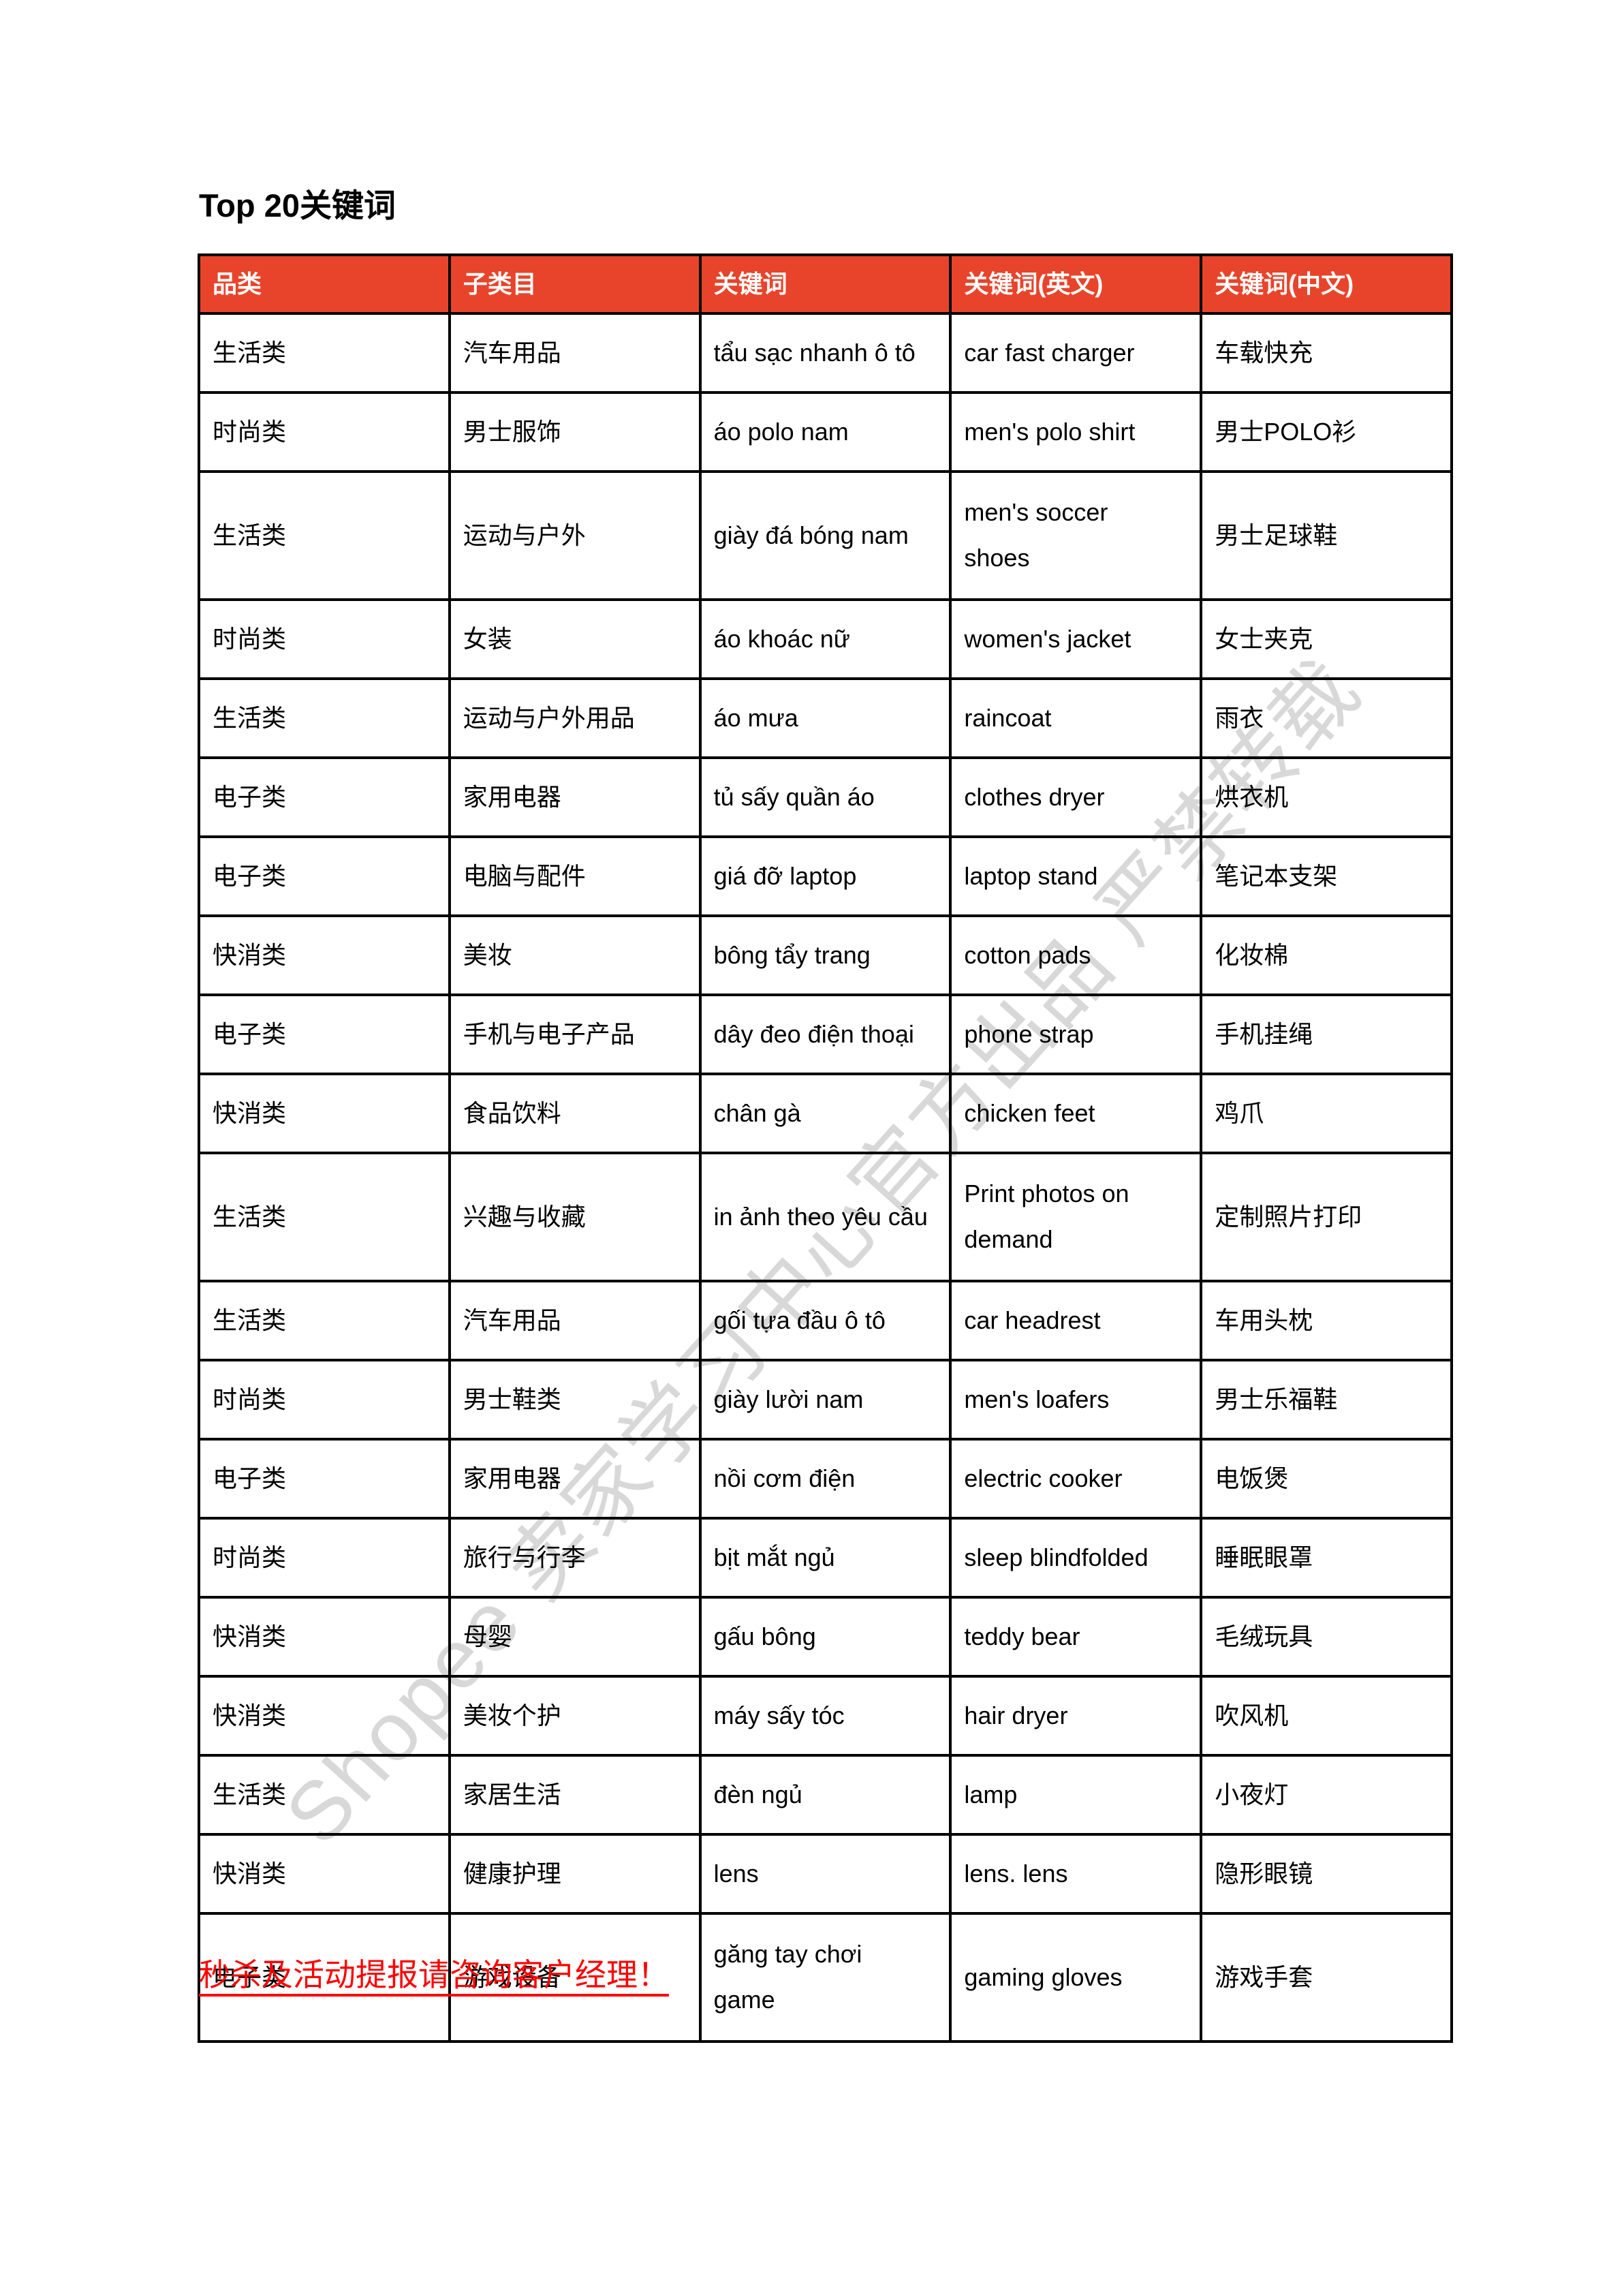 The width and height of the screenshot is (1624, 2295). I want to click on table-cell: giá đỡ laptop, so click(825, 876).